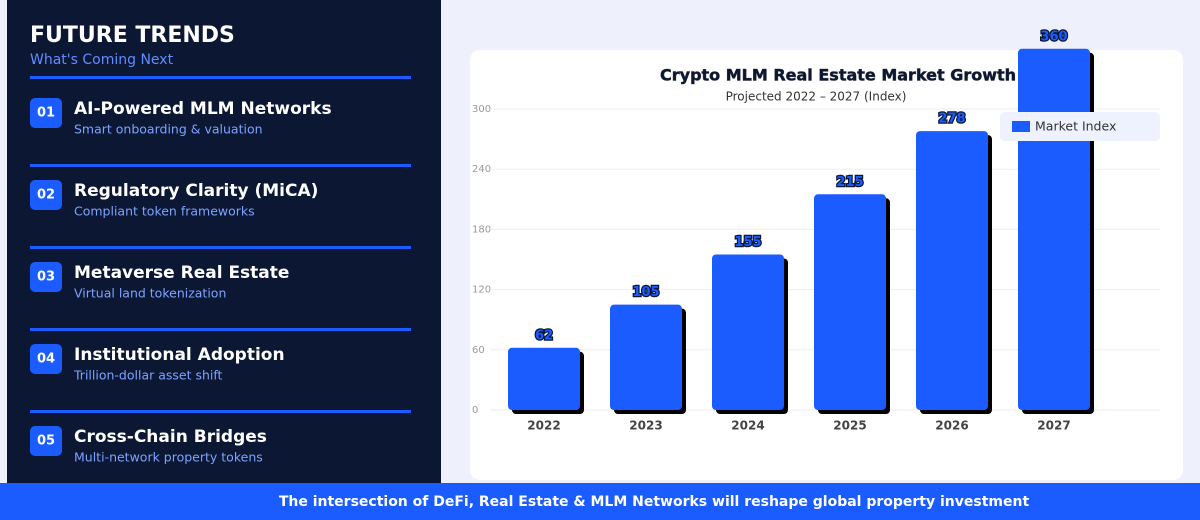  I want to click on chart-title: Crypto MLM Real Estate Market Growth, so click(838, 75).